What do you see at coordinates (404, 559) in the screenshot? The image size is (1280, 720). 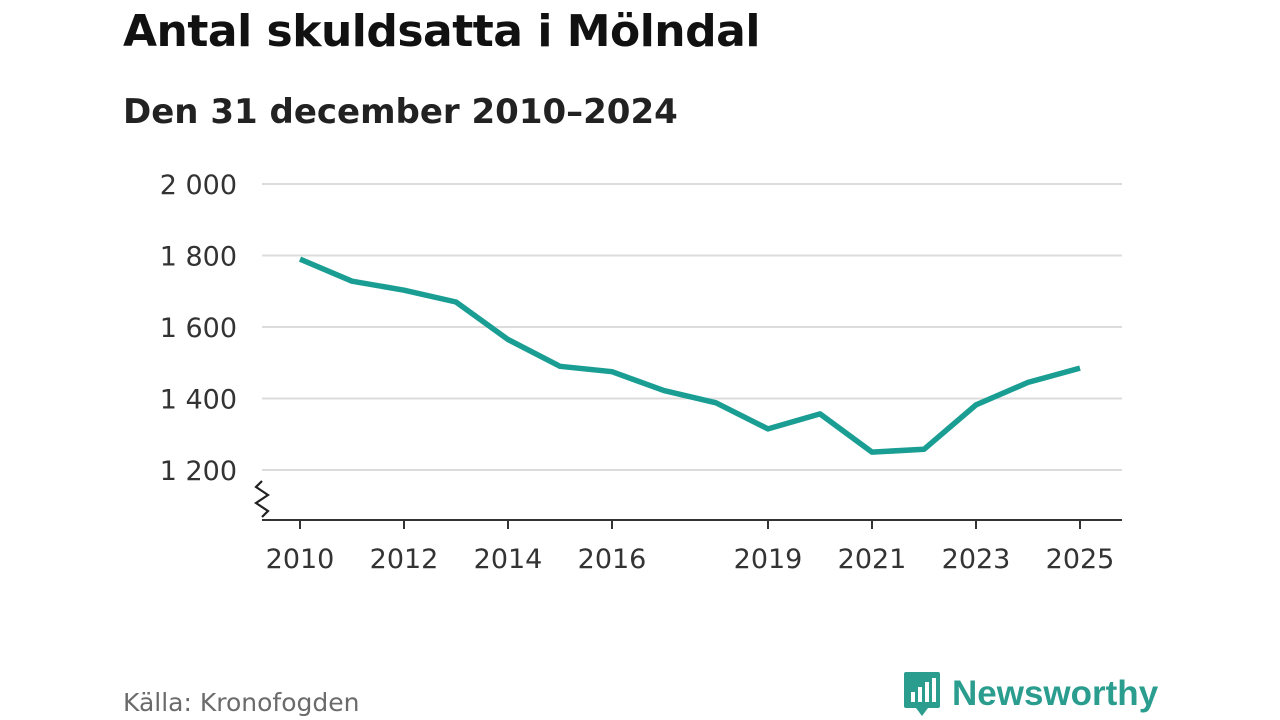 I see `x-tick-label: 2012` at bounding box center [404, 559].